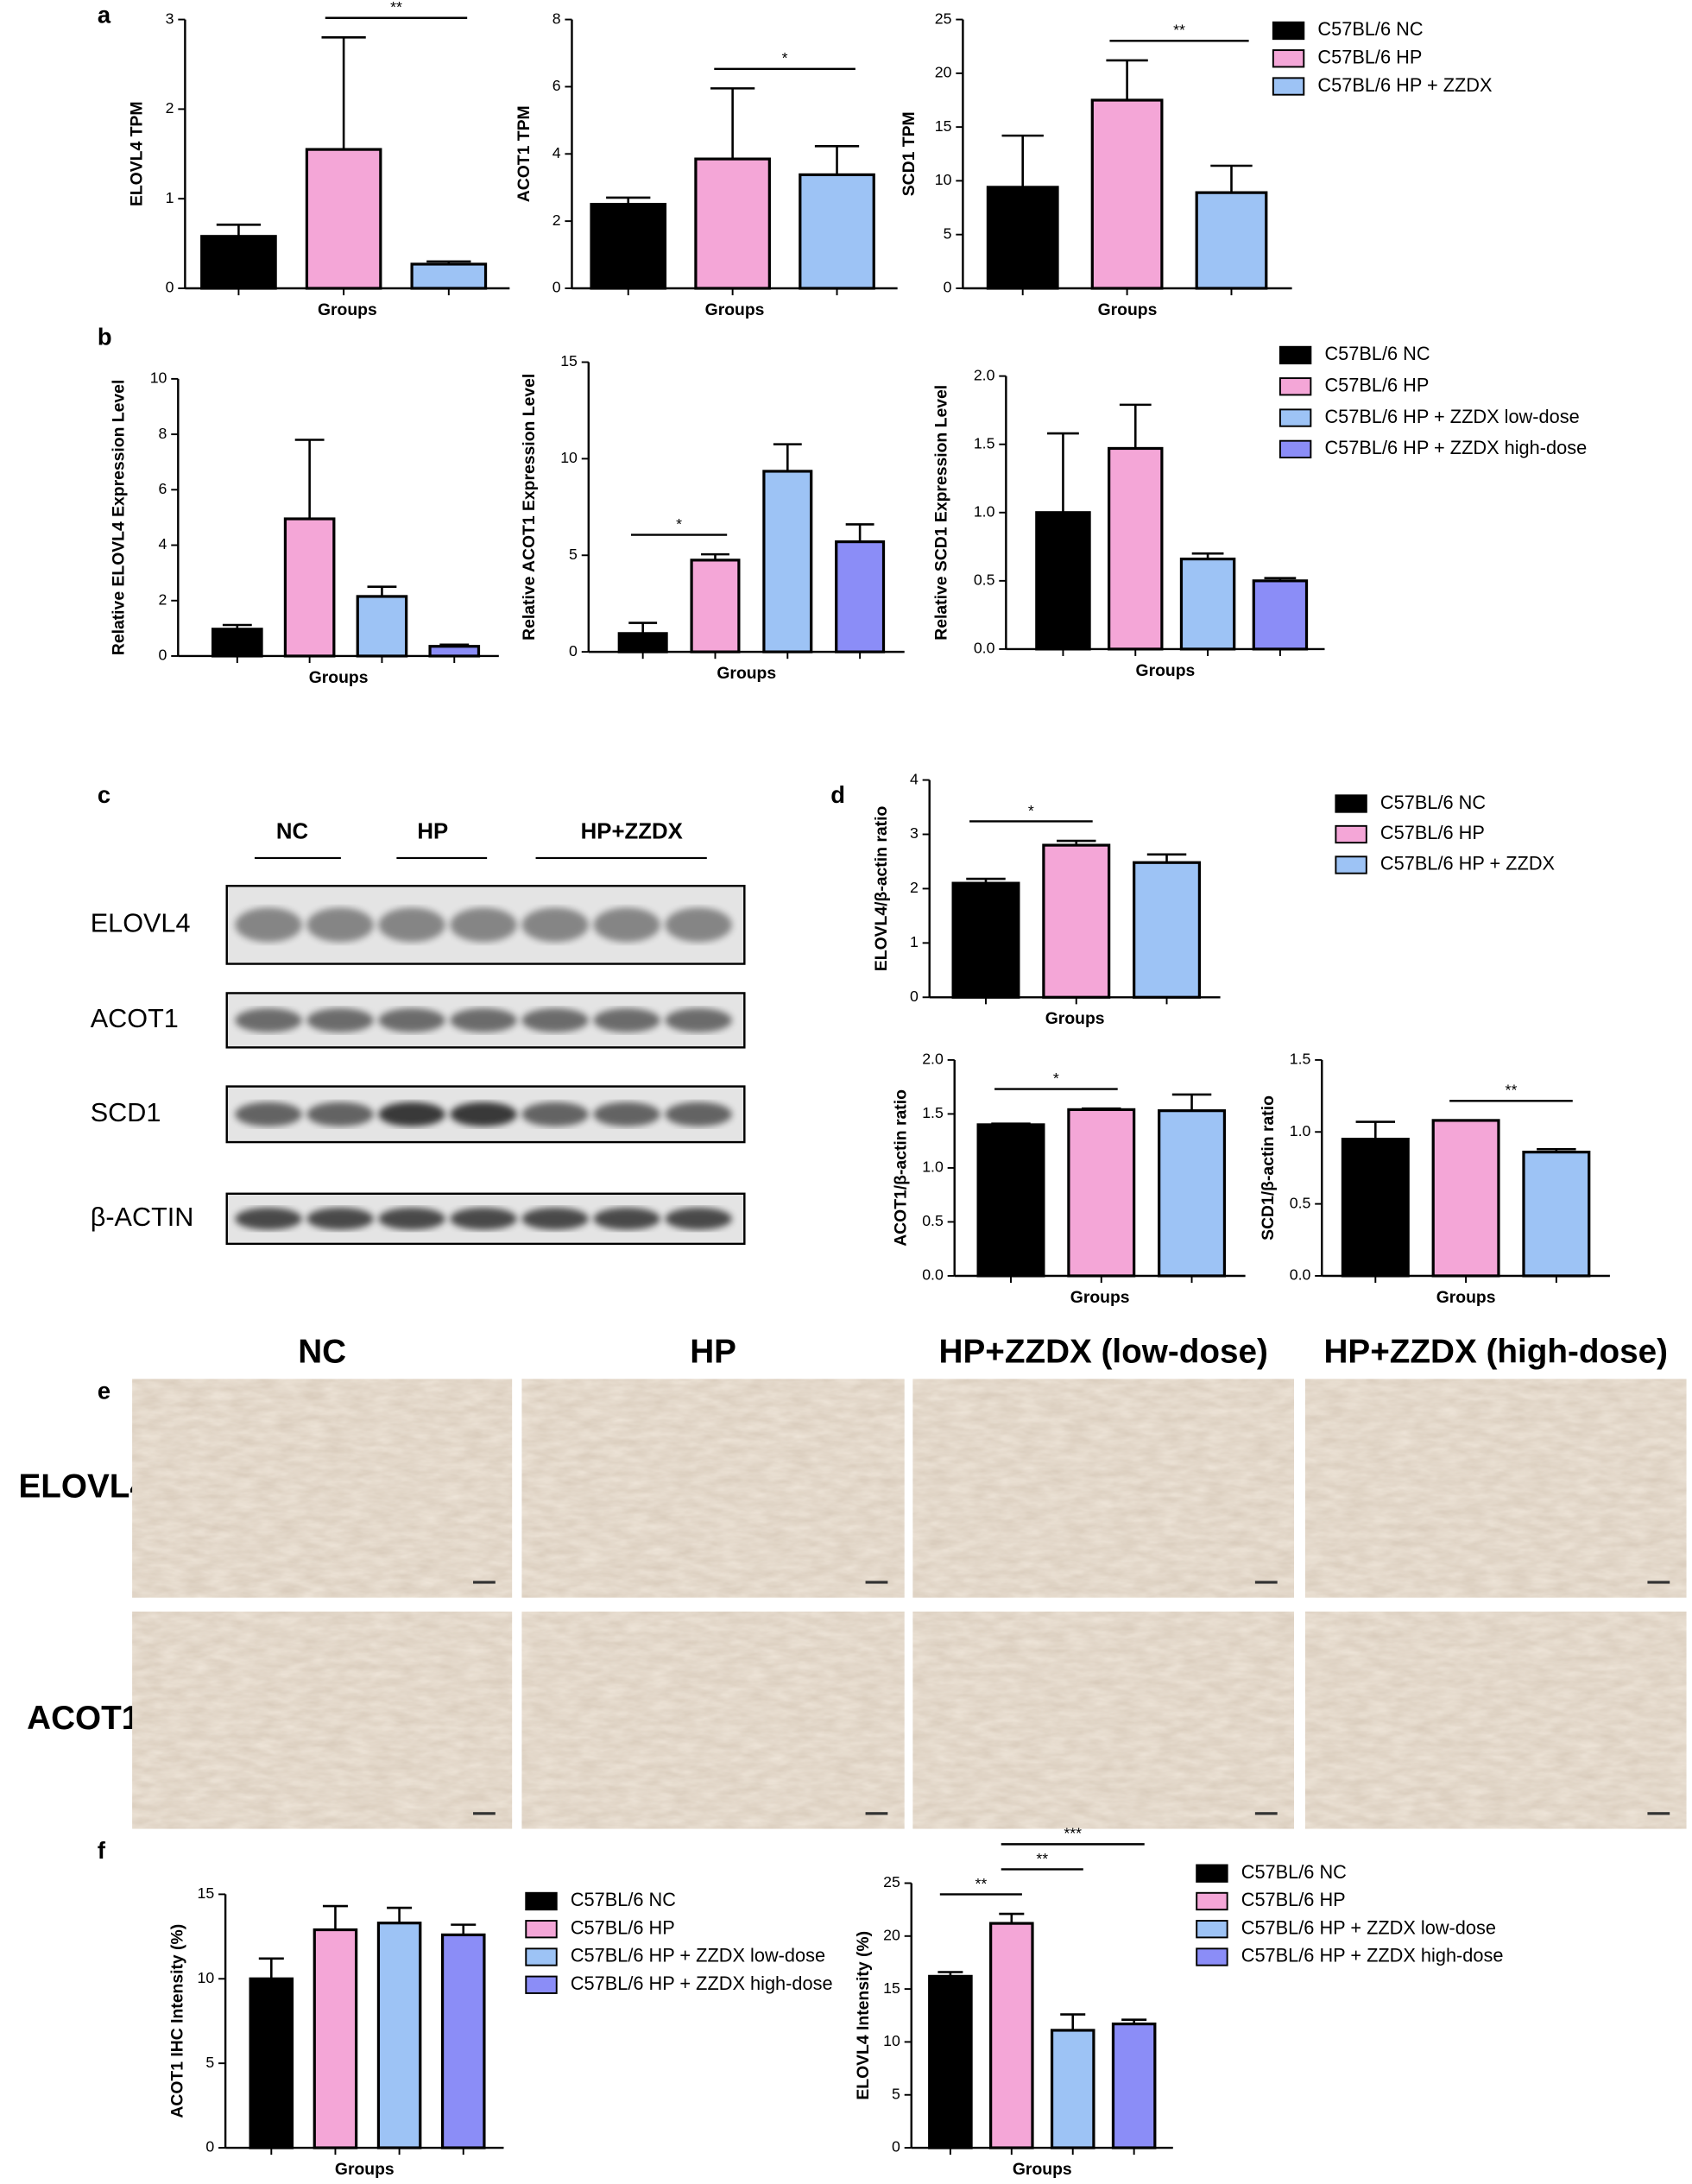 This screenshot has height=2184, width=1692. What do you see at coordinates (529, 508) in the screenshot?
I see `y-axis-label: Relative ACOT1 Expression Level` at bounding box center [529, 508].